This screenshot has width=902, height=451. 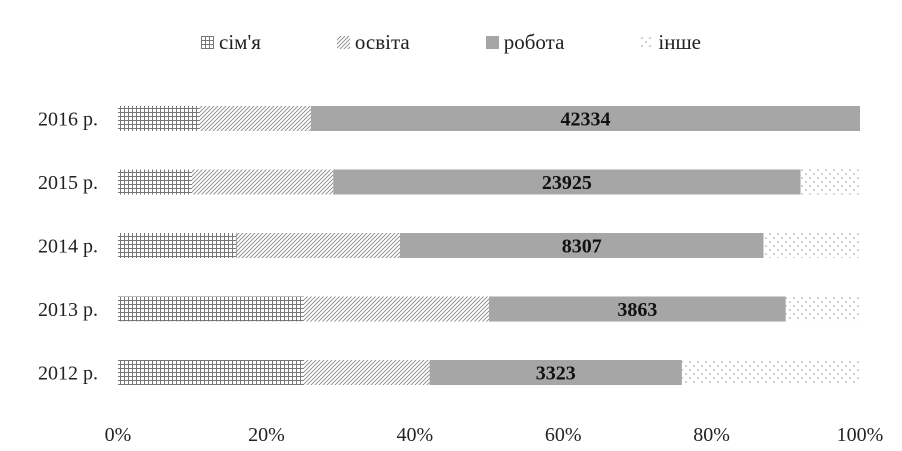 I want to click on chart-legend: сім'я освіта робота інше, so click(x=451, y=42).